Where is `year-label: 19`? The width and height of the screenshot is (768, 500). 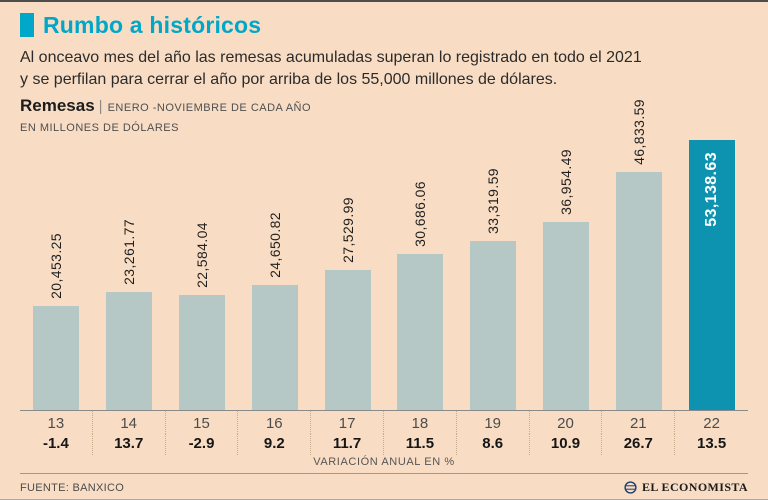
year-label: 19 is located at coordinates (493, 423).